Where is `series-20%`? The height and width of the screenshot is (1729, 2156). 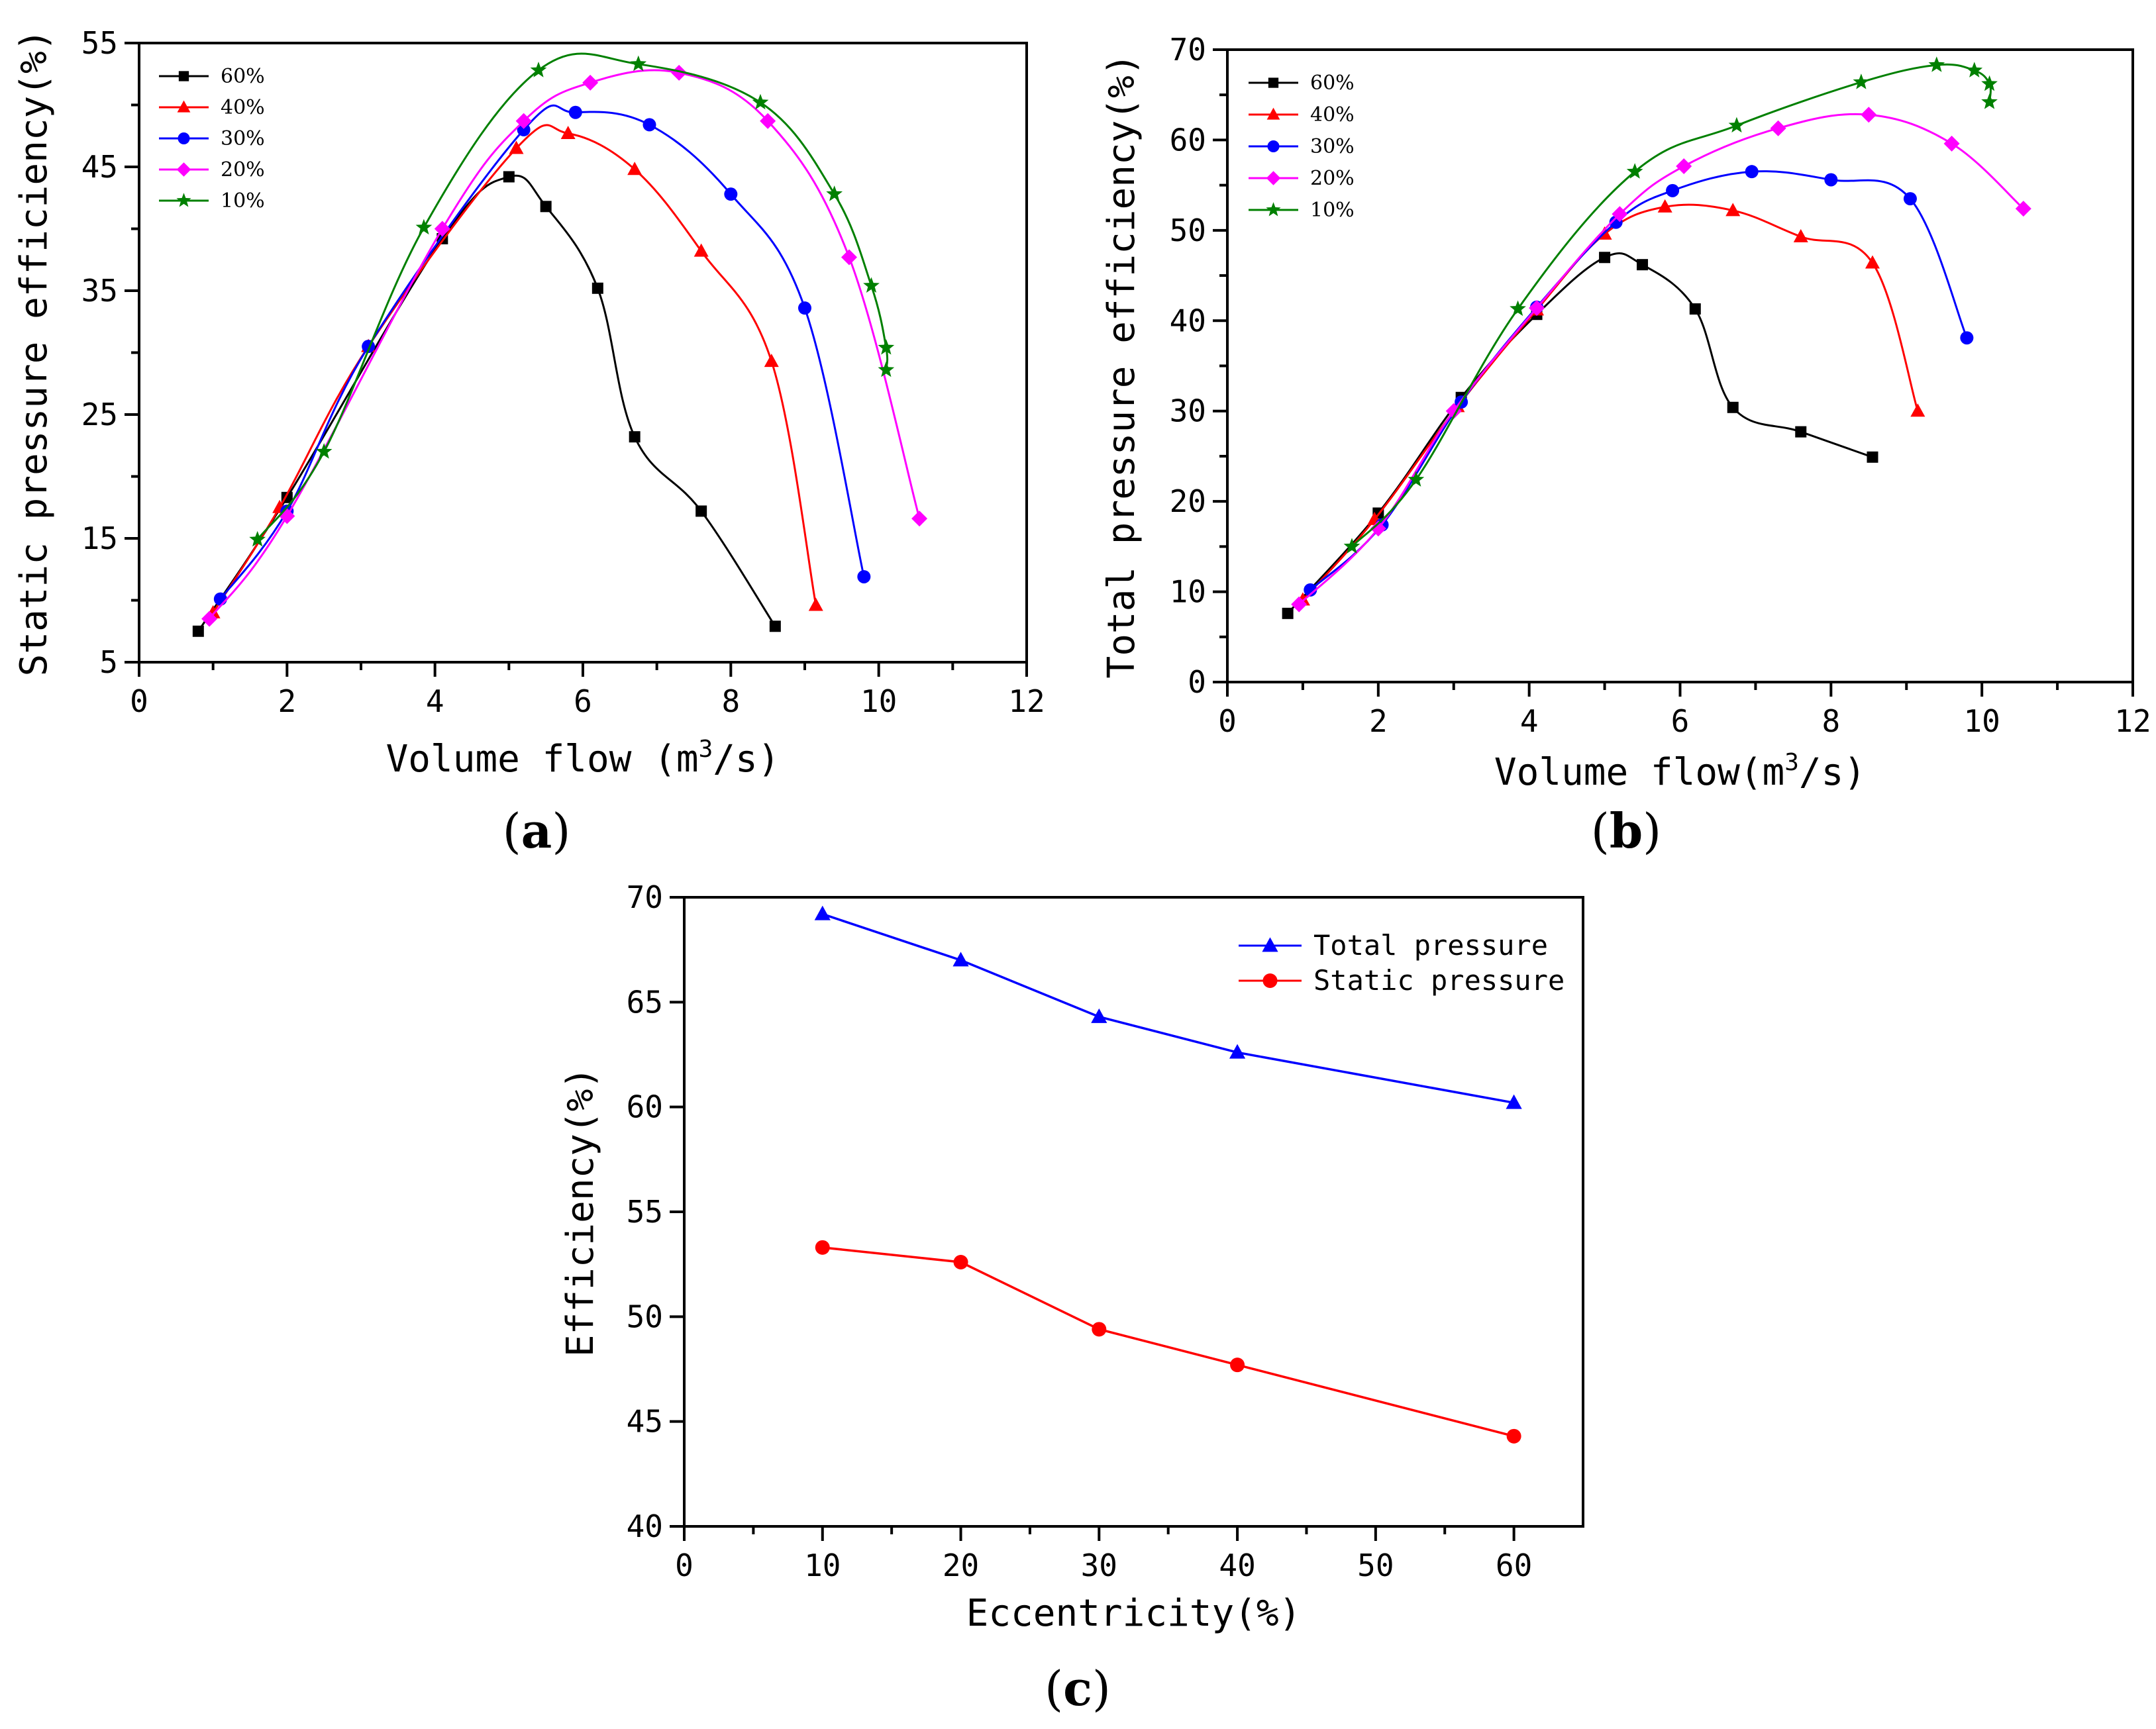
series-20% is located at coordinates (564, 345).